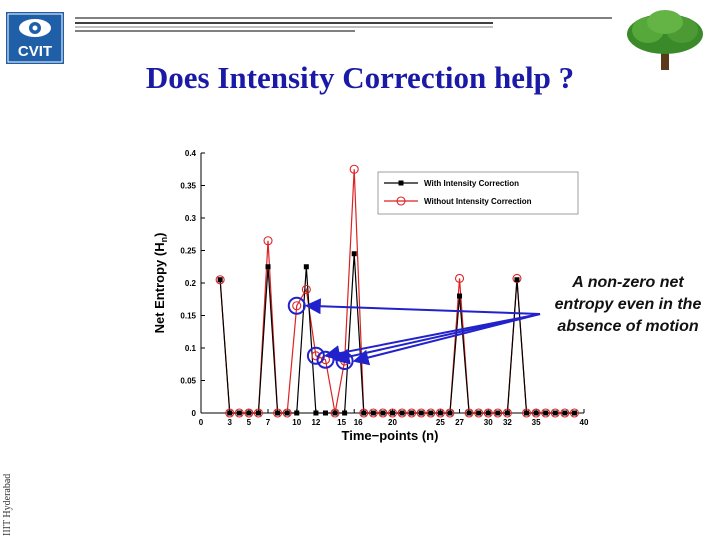  What do you see at coordinates (188, 316) in the screenshot?
I see `y-tick-label: 0.15` at bounding box center [188, 316].